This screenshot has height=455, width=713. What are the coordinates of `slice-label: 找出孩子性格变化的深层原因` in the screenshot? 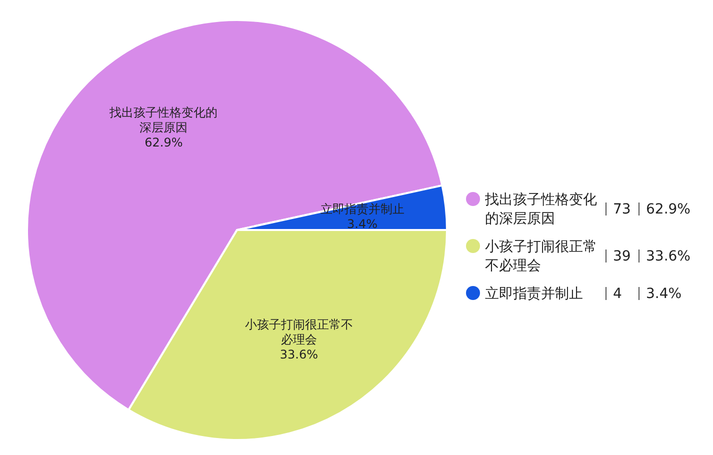 It's located at (163, 120).